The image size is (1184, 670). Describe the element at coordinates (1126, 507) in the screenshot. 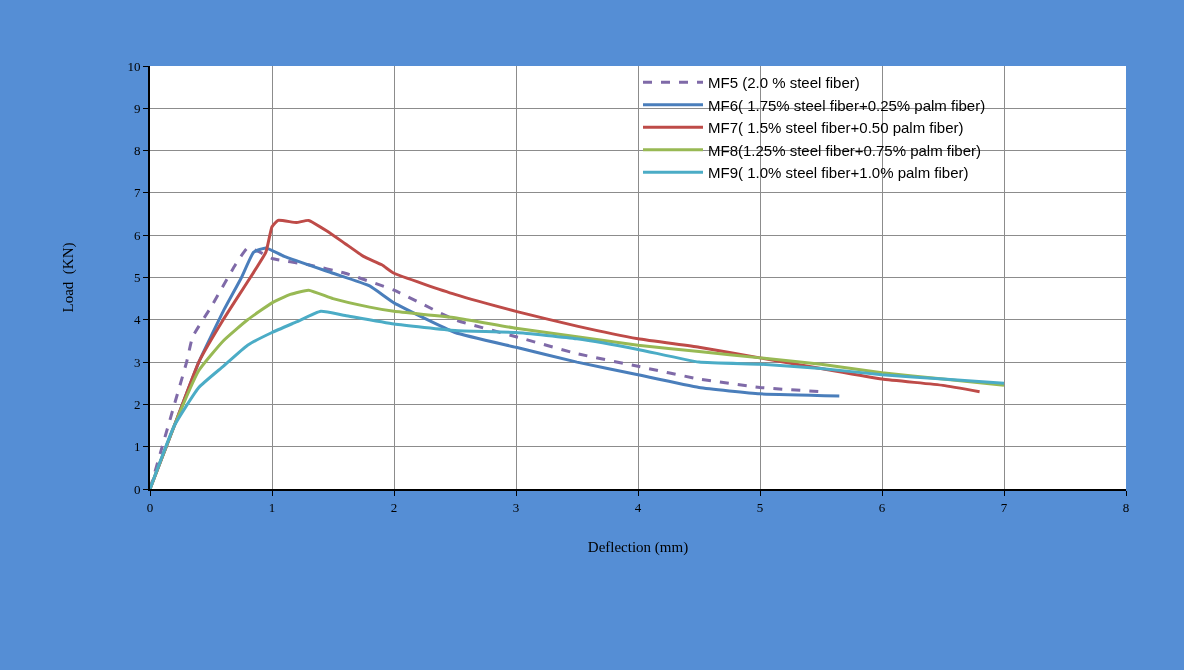

I see `x-tick-label: 8` at that location.